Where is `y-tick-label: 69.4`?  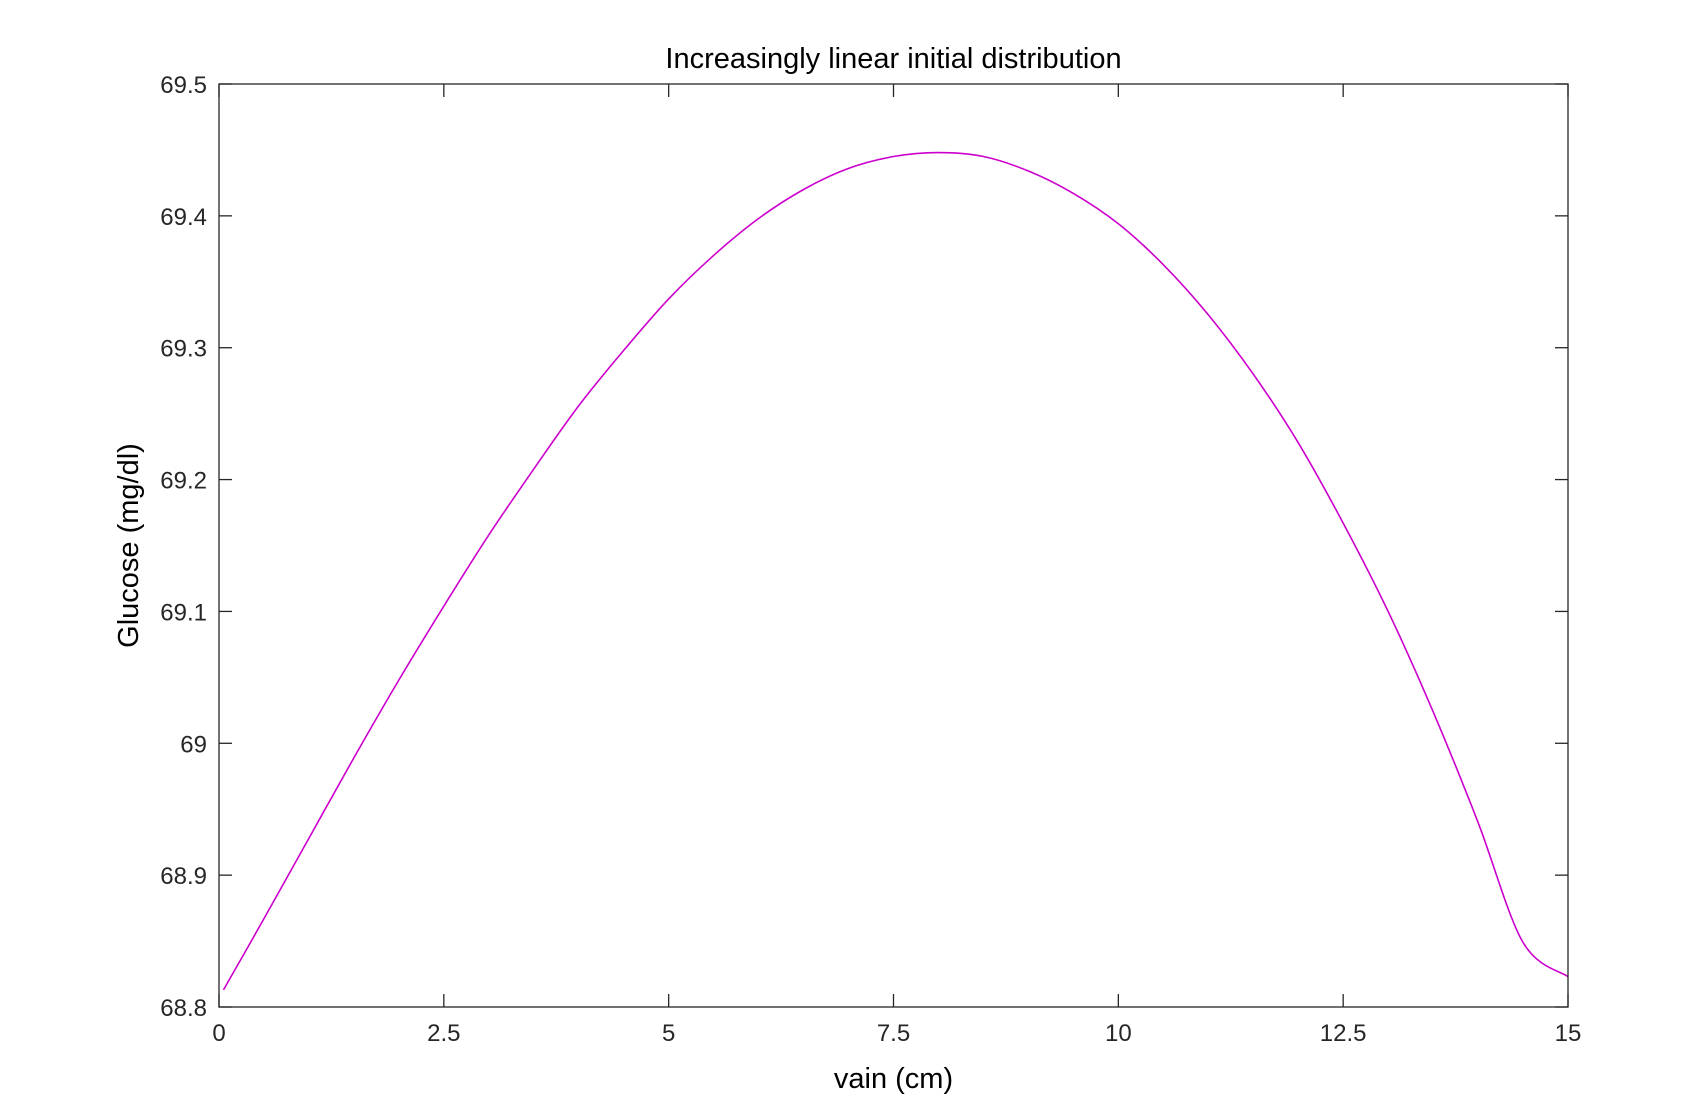
y-tick-label: 69.4 is located at coordinates (183, 217).